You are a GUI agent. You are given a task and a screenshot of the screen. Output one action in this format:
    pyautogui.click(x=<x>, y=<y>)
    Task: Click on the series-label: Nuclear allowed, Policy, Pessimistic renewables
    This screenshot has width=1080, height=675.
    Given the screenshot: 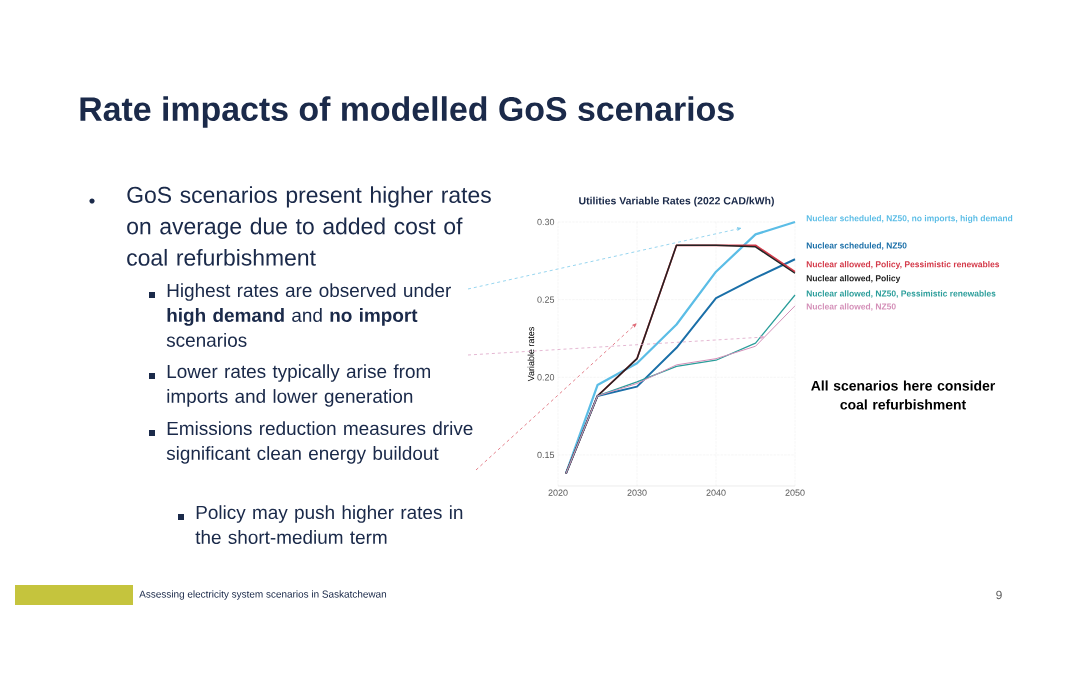 What is the action you would take?
    pyautogui.click(x=903, y=265)
    